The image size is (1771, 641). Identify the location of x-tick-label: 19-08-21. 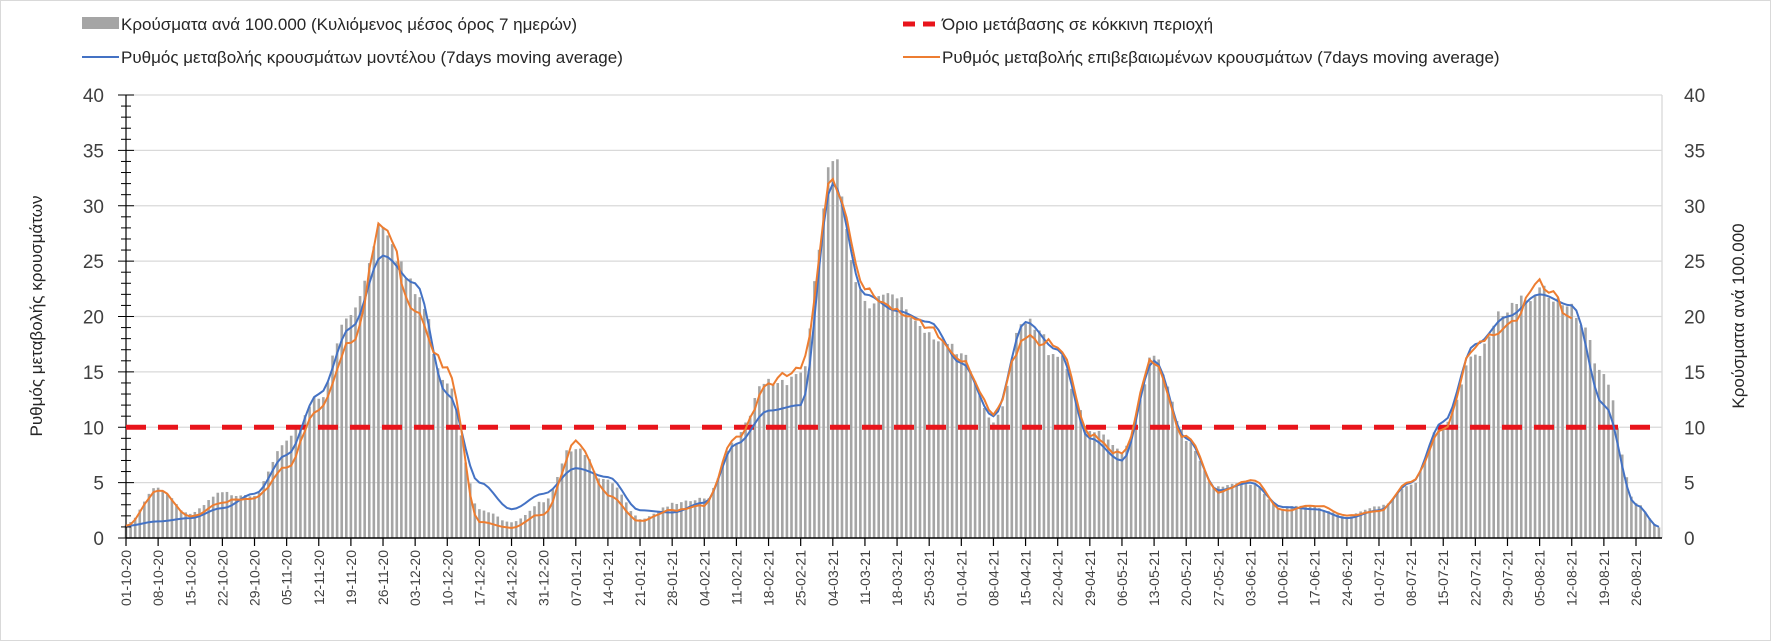
(1604, 578).